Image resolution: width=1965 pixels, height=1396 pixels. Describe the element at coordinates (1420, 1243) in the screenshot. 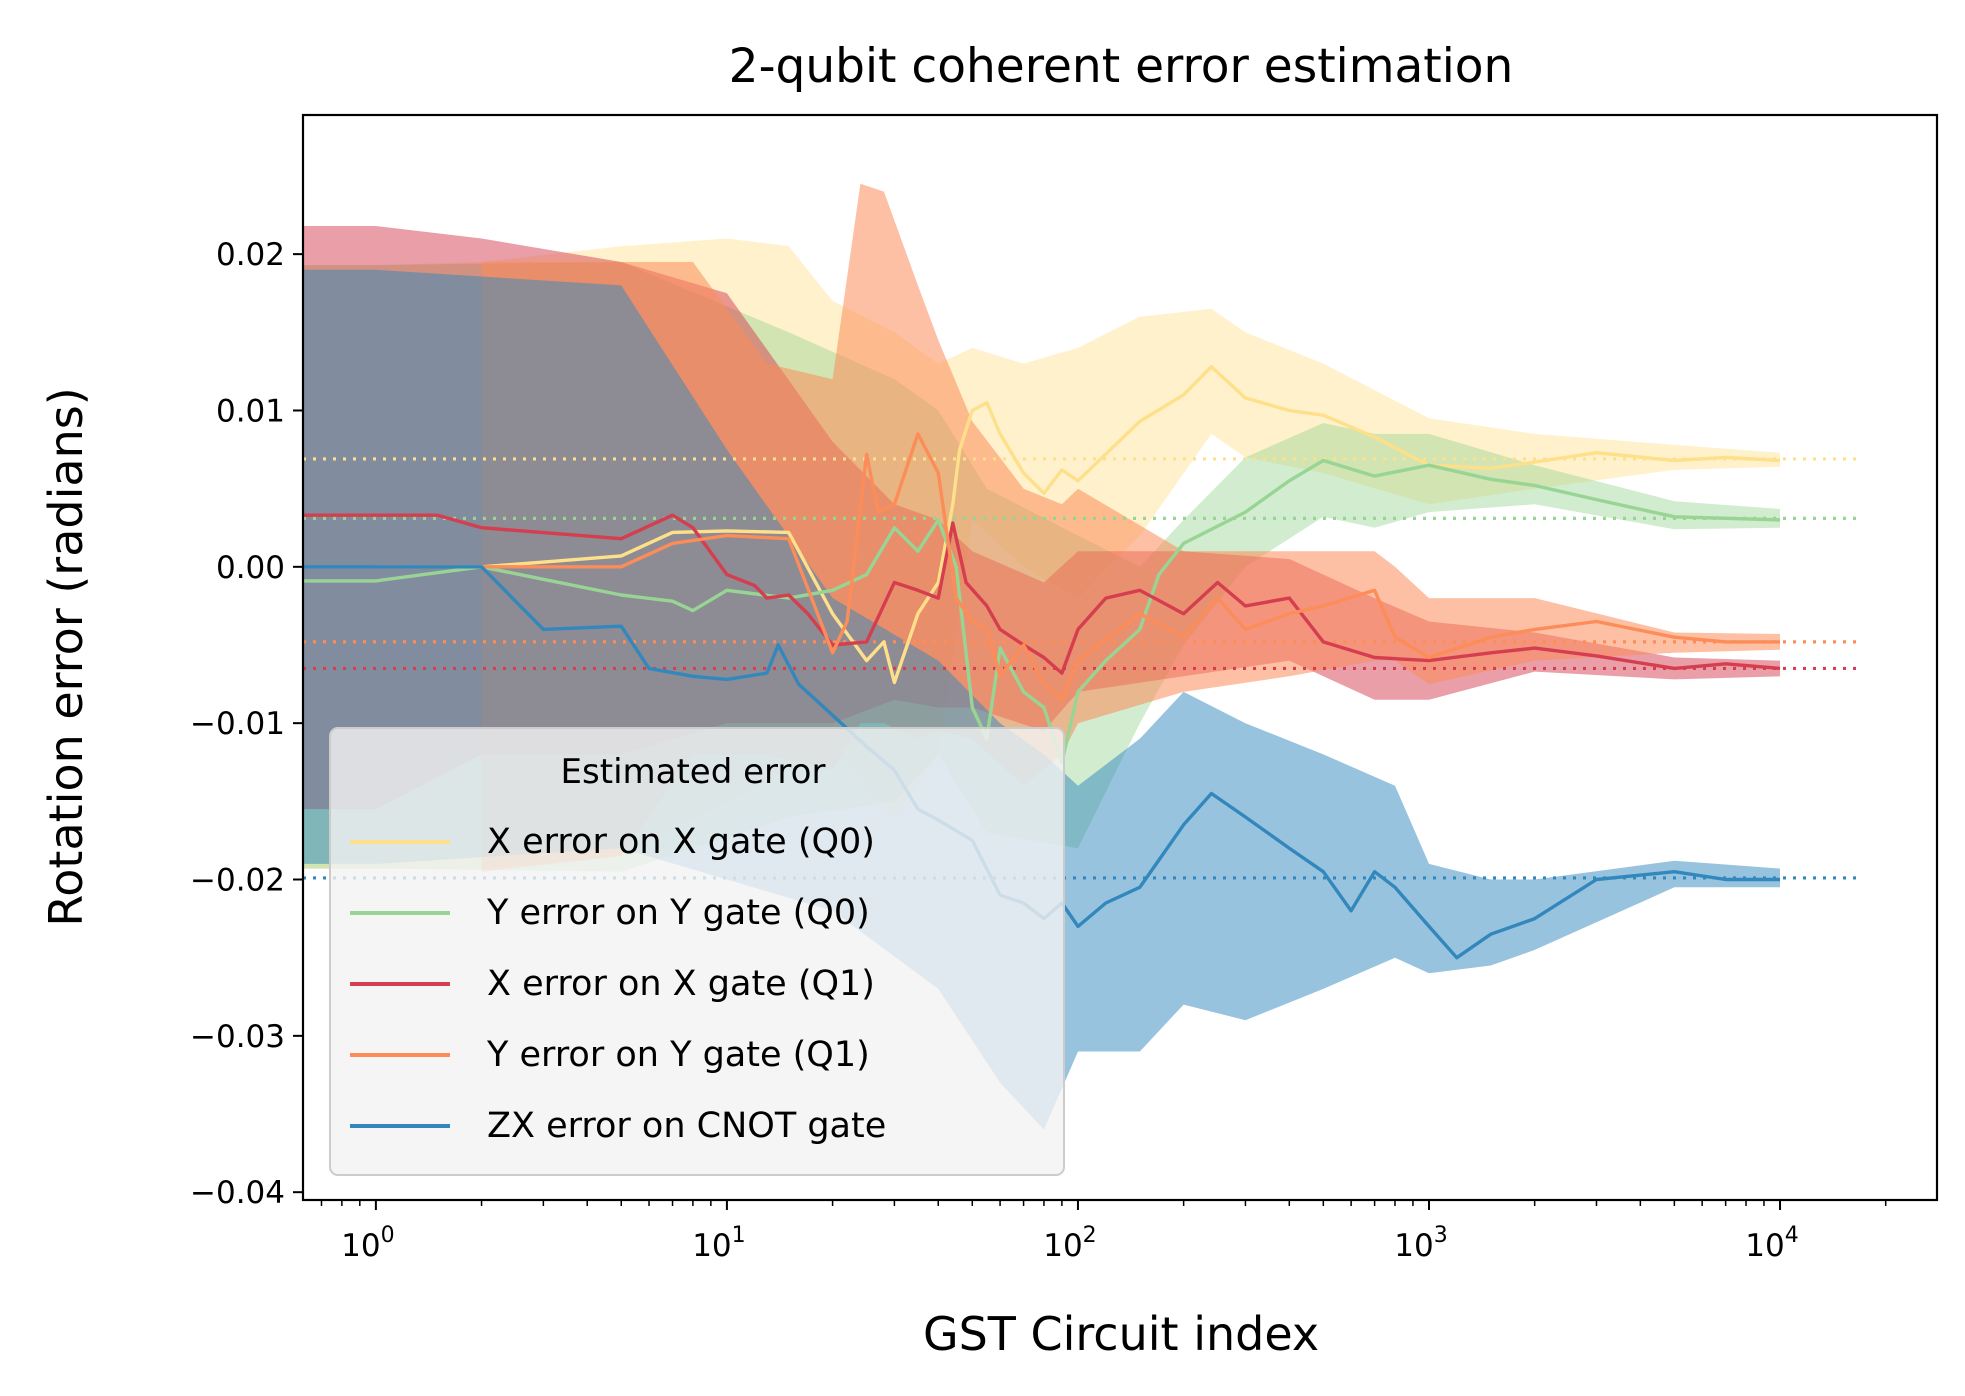

I see `x-tick-label: 10³` at that location.